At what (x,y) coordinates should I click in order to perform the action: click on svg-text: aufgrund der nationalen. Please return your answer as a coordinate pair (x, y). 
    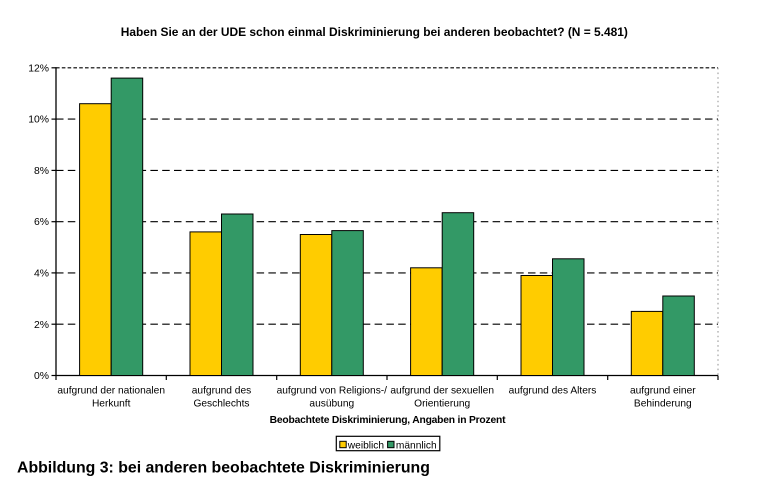
    Looking at the image, I should click on (111, 391).